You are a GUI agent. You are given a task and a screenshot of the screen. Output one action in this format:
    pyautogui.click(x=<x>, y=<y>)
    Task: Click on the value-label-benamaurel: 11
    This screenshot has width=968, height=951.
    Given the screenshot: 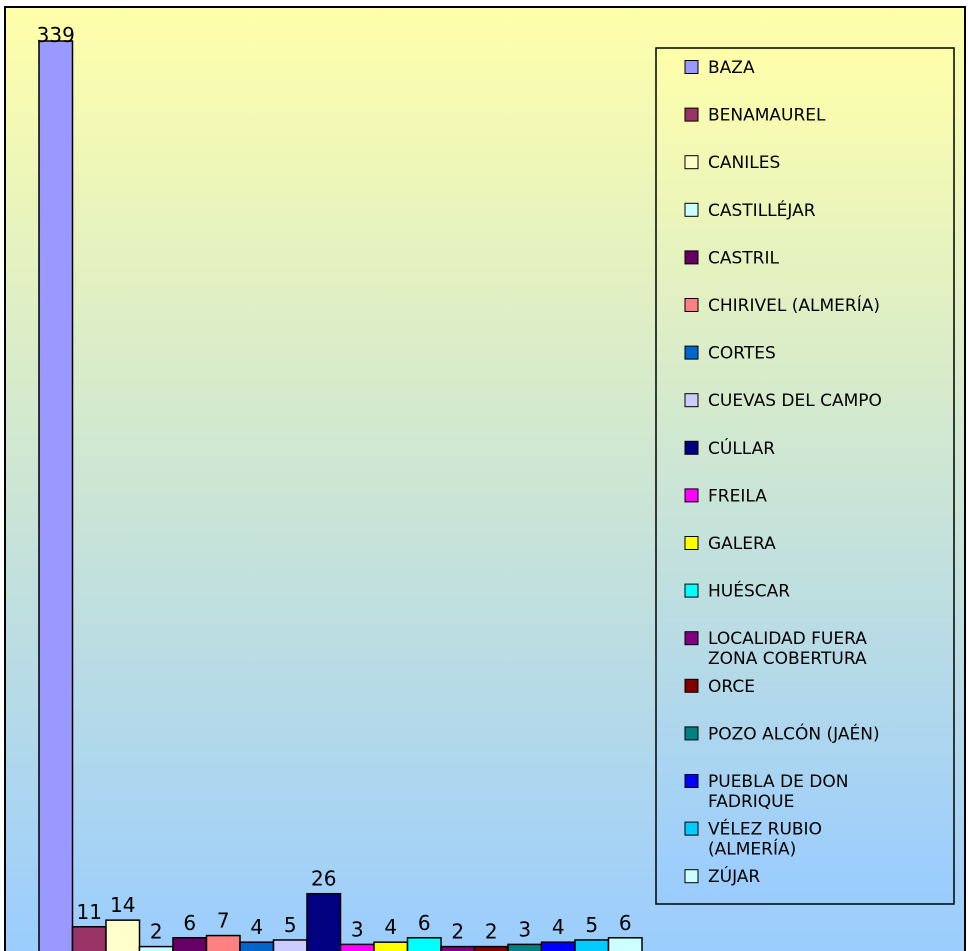 What is the action you would take?
    pyautogui.click(x=89, y=912)
    